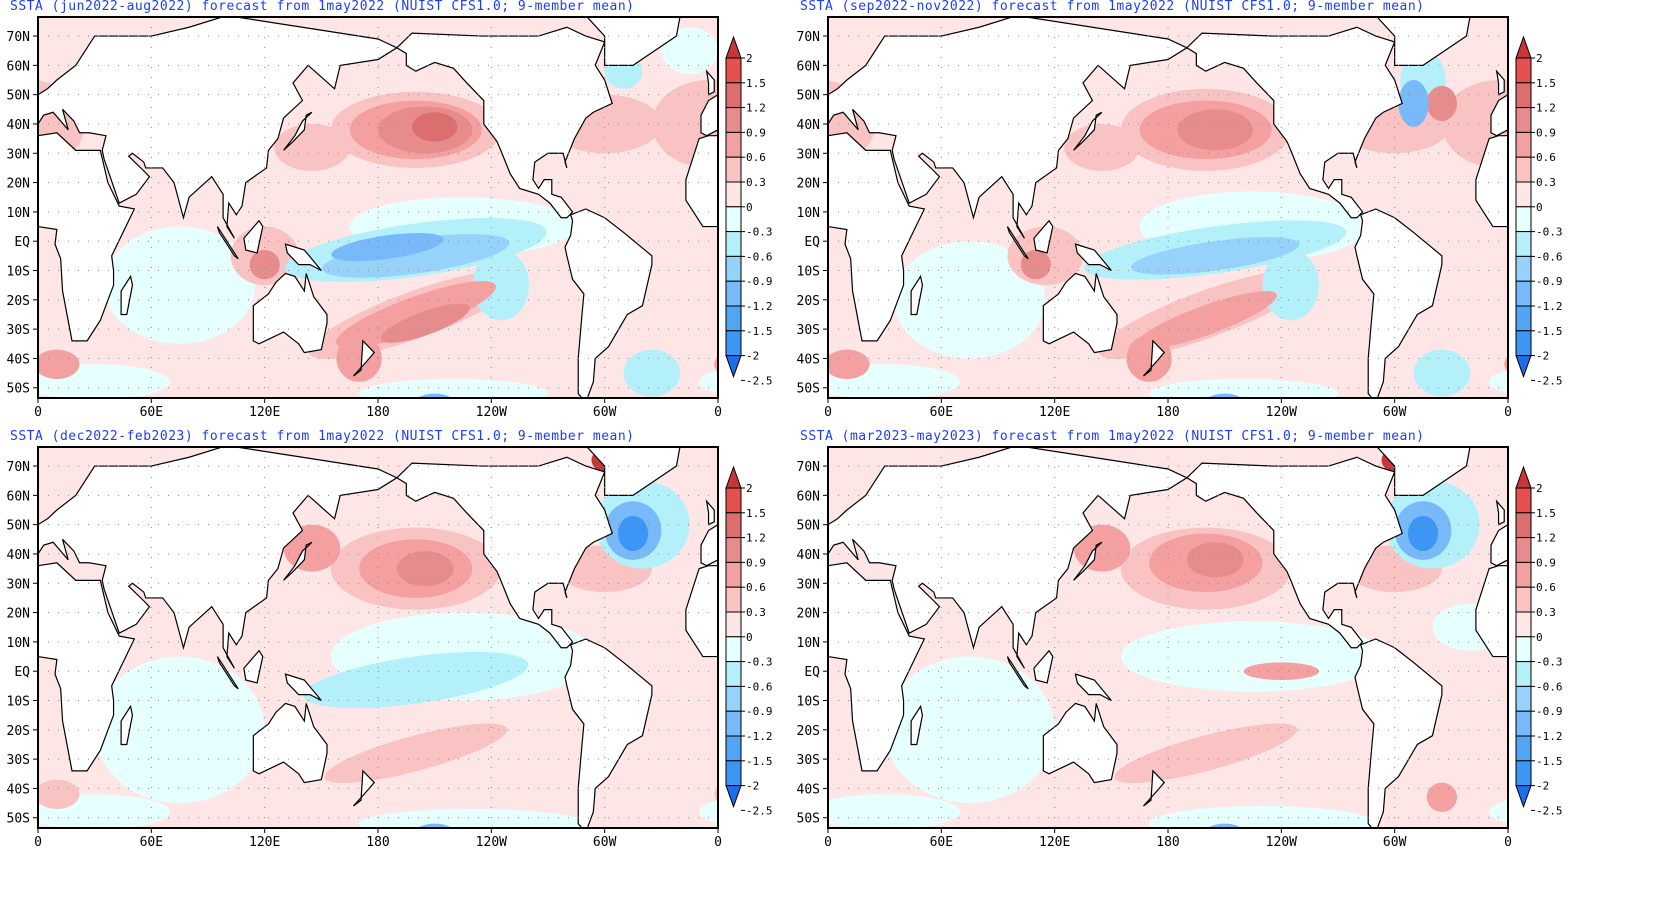 The image size is (1665, 904). Describe the element at coordinates (18, 184) in the screenshot. I see `lat-label: 20N` at that location.